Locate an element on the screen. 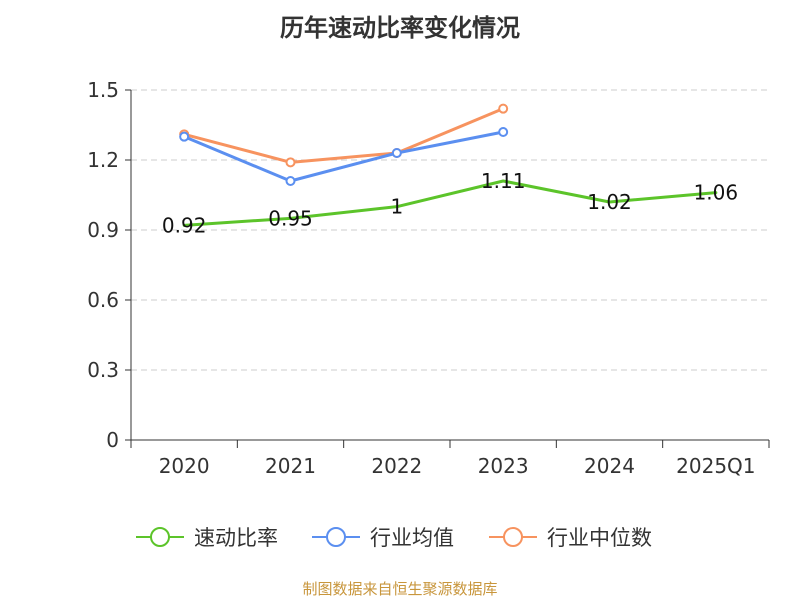  legend-label: 行业中位数 is located at coordinates (599, 538).